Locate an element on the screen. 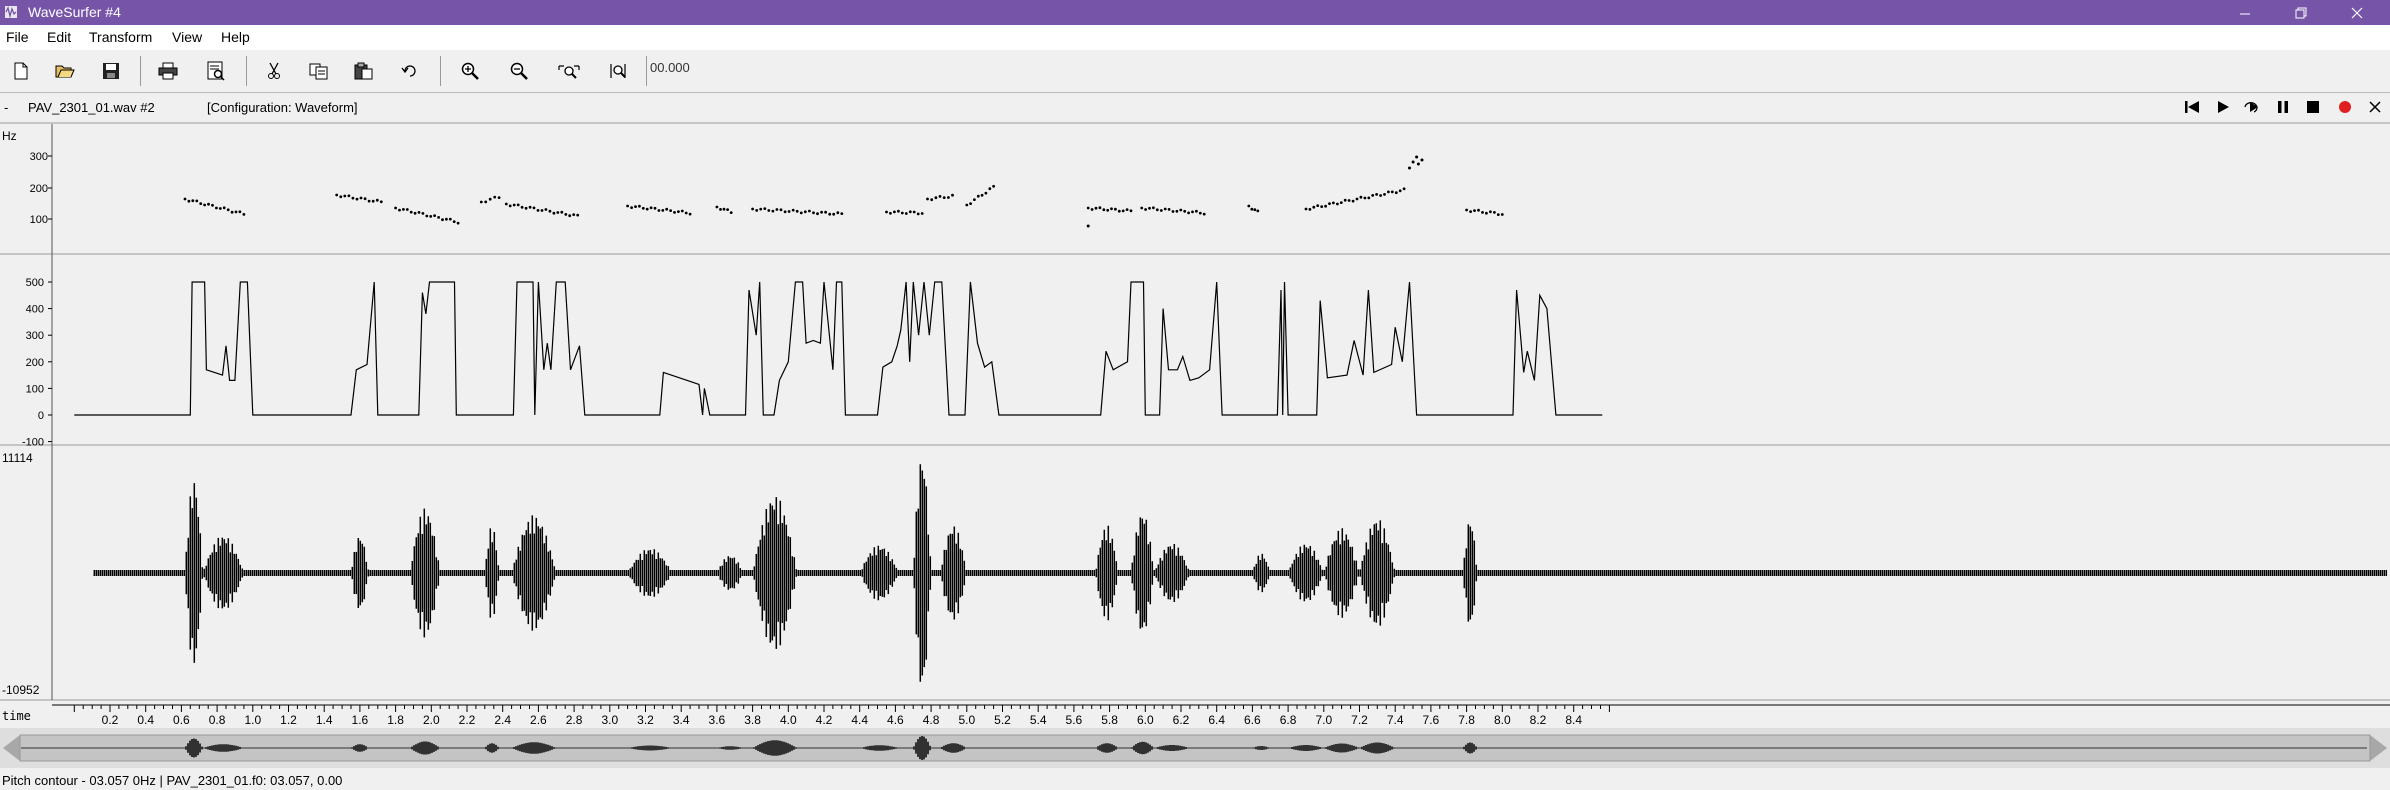 Image resolution: width=2390 pixels, height=790 pixels. toolbar-separator is located at coordinates (140, 71).